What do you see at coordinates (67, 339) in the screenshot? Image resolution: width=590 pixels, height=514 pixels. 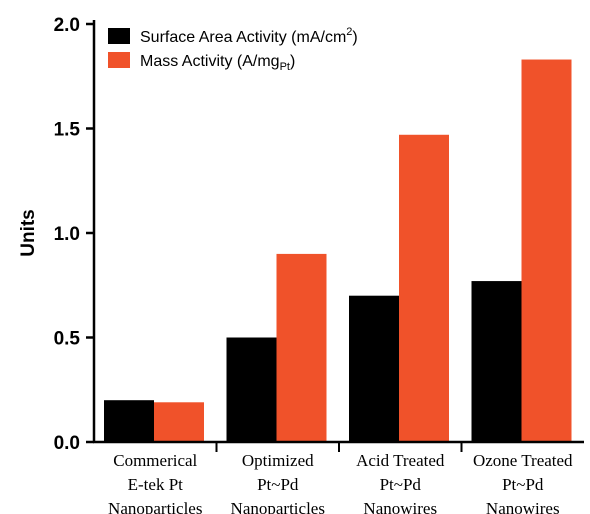 I see `y-tick-label-1: 0.5` at bounding box center [67, 339].